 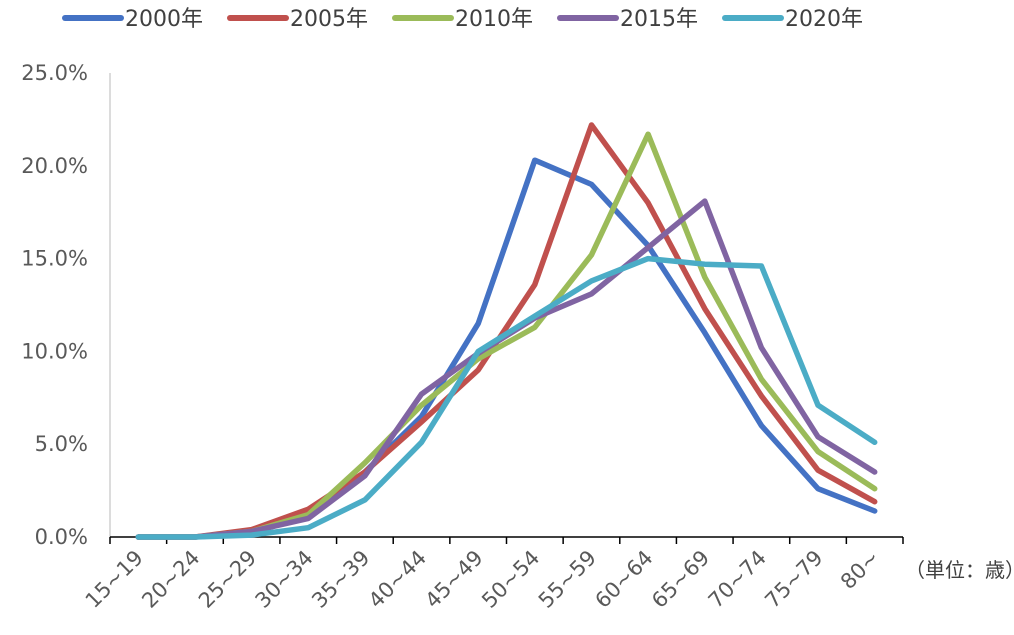 What do you see at coordinates (54, 73) in the screenshot?
I see `y-tick-label: 25.0%` at bounding box center [54, 73].